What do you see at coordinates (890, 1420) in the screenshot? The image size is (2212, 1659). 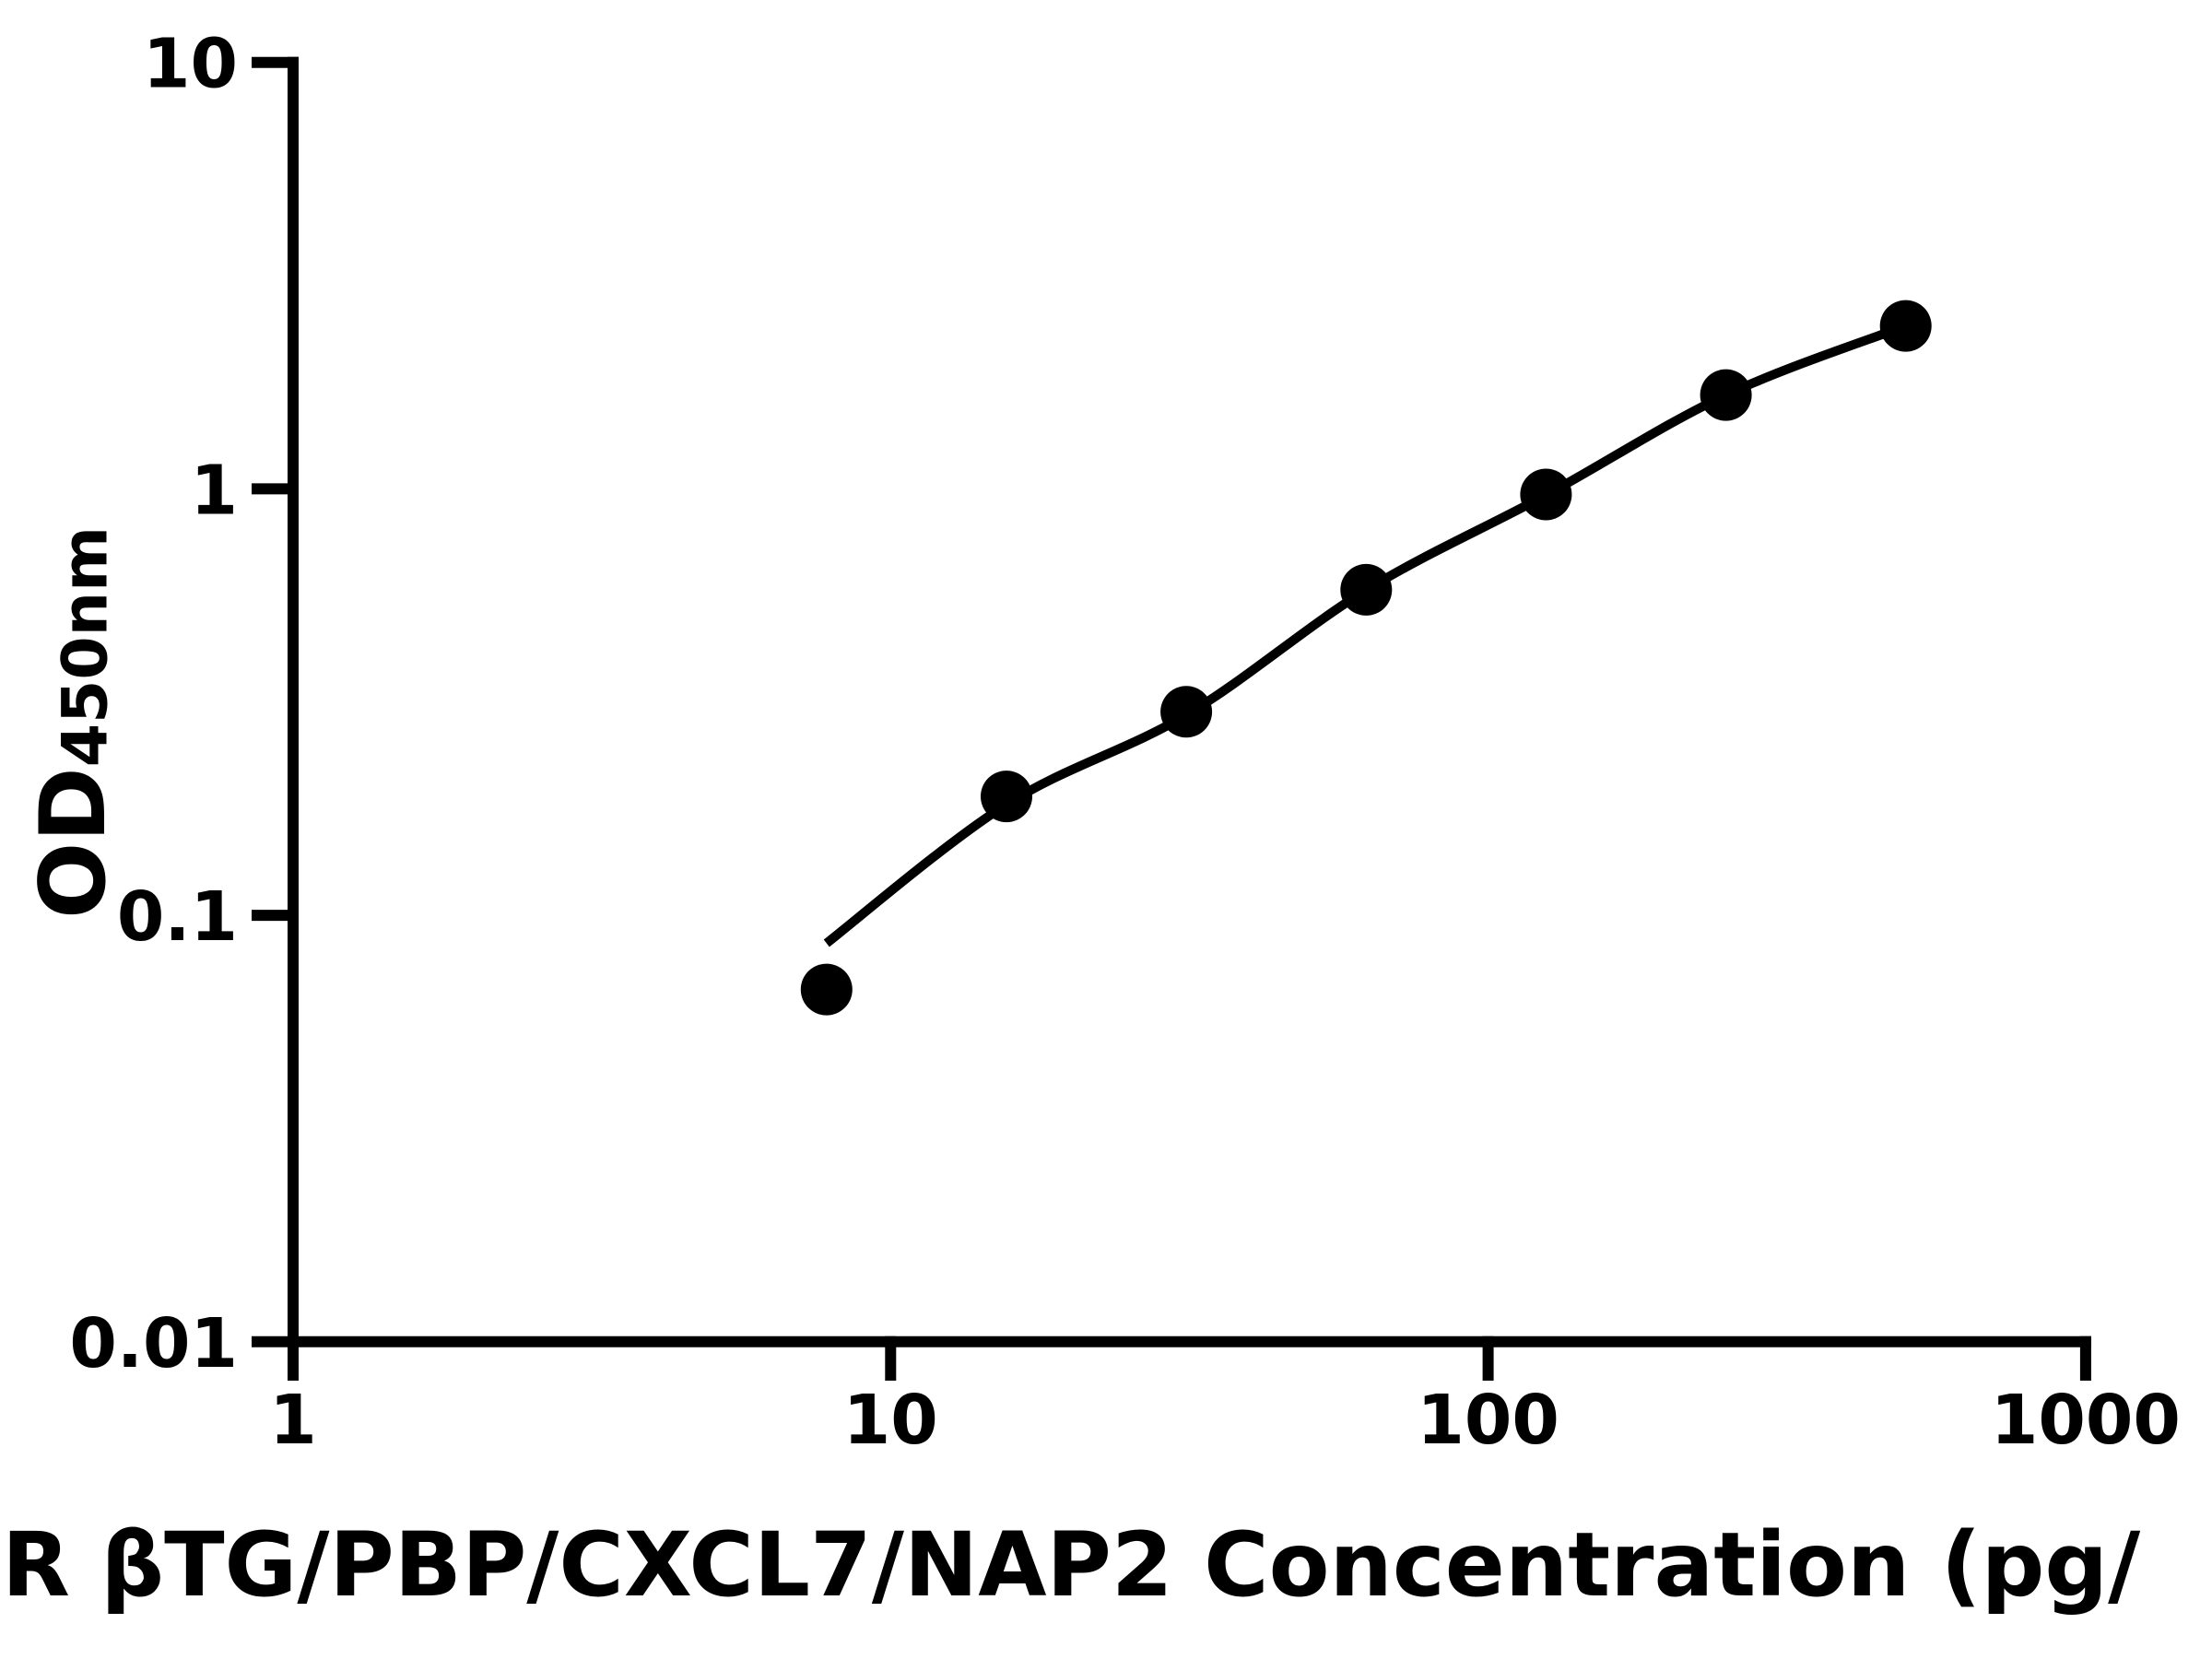 I see `x-tick-label: 10` at bounding box center [890, 1420].